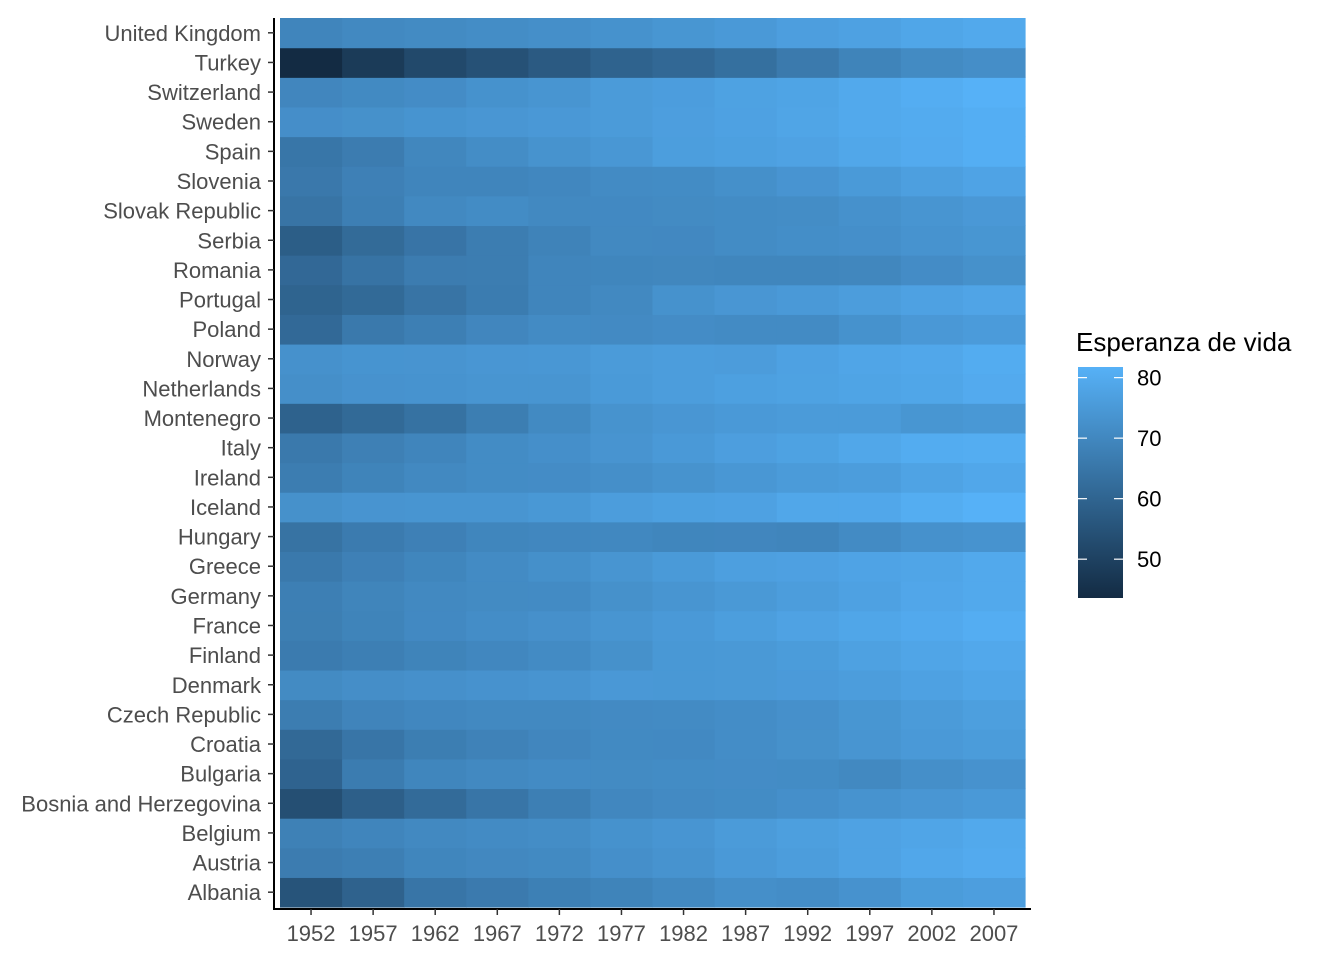 The image size is (1344, 960). What do you see at coordinates (217, 685) in the screenshot?
I see `y-tick-label: Denmark` at bounding box center [217, 685].